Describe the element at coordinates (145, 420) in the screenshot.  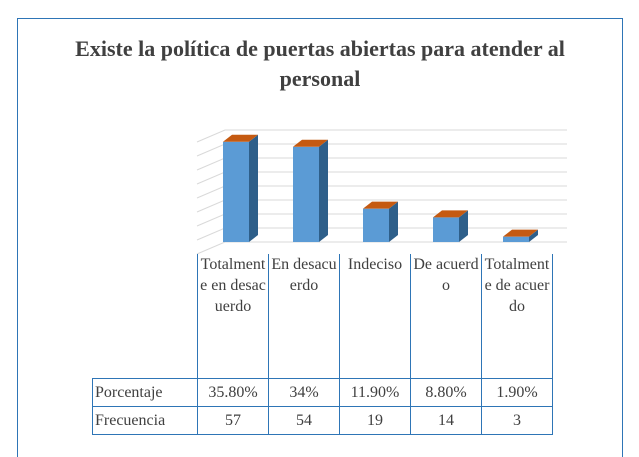
I see `series-name: Frecuencia` at that location.